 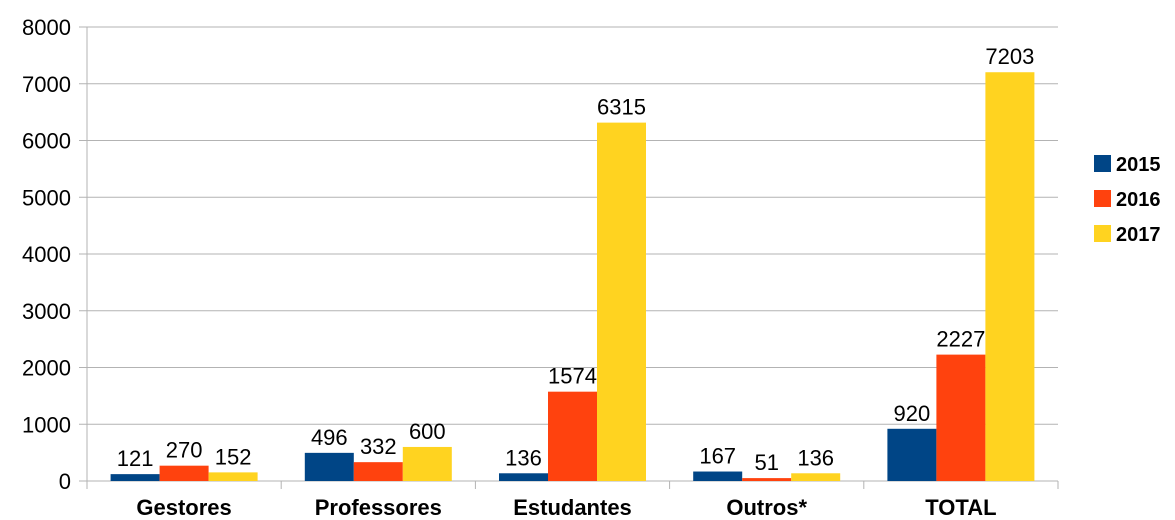 I want to click on legend-swatch-2017, so click(x=1102, y=233).